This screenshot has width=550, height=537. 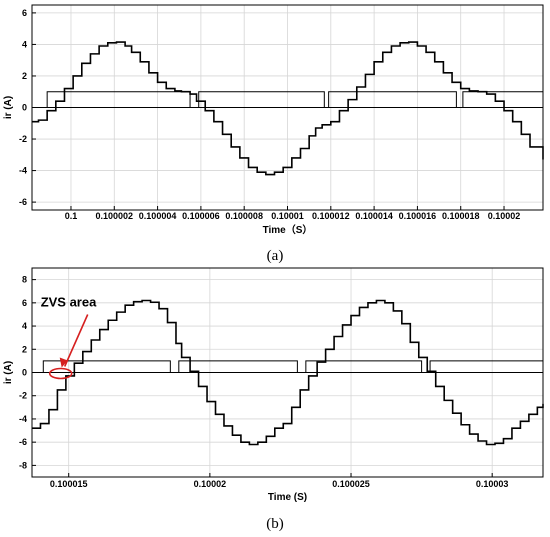 What do you see at coordinates (275, 524) in the screenshot?
I see `caption-b: (b)` at bounding box center [275, 524].